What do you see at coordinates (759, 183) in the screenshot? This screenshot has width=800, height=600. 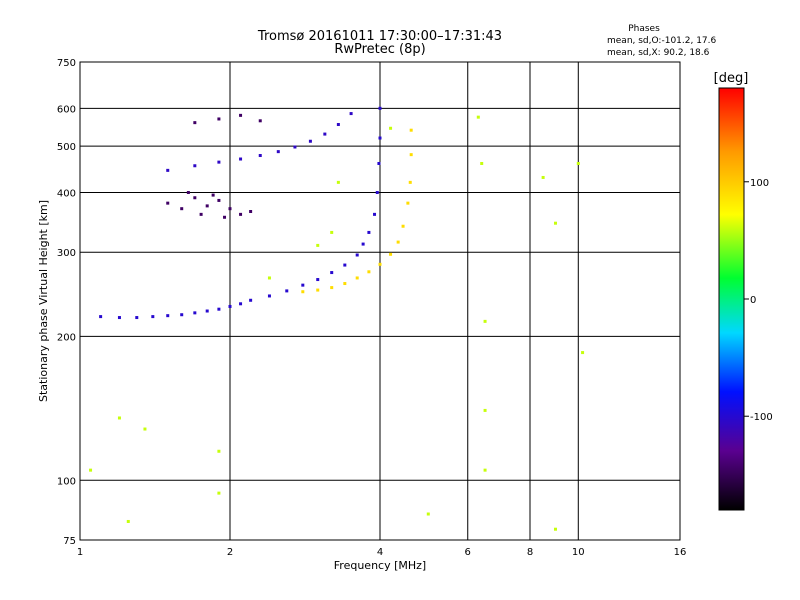 I see `colorbar-tick-label: 100` at bounding box center [759, 183].